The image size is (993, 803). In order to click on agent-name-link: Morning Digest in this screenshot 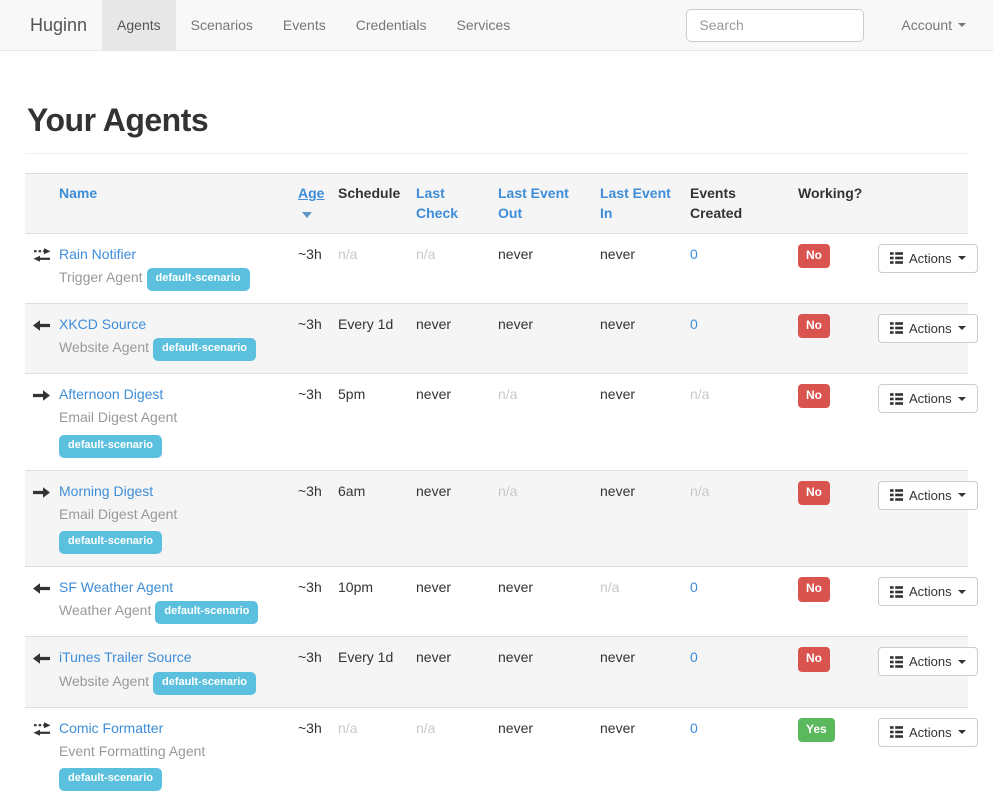, I will do `click(106, 490)`.